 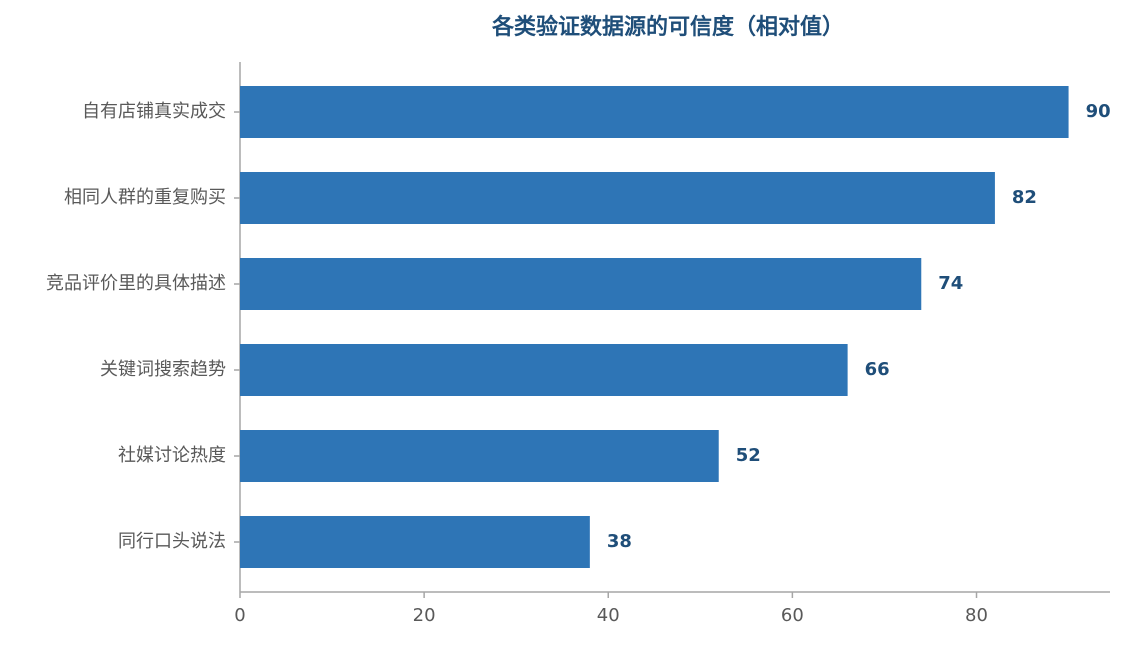 I want to click on y-tick-label: 社媒讨论热度, so click(x=172, y=455).